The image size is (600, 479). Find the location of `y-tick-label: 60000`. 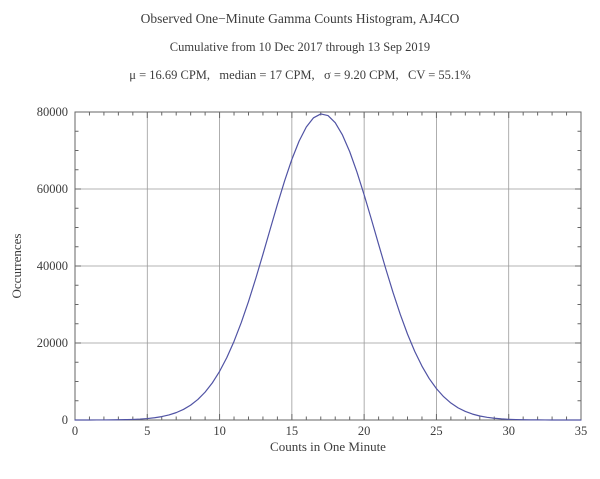

y-tick-label: 60000 is located at coordinates (52, 189).